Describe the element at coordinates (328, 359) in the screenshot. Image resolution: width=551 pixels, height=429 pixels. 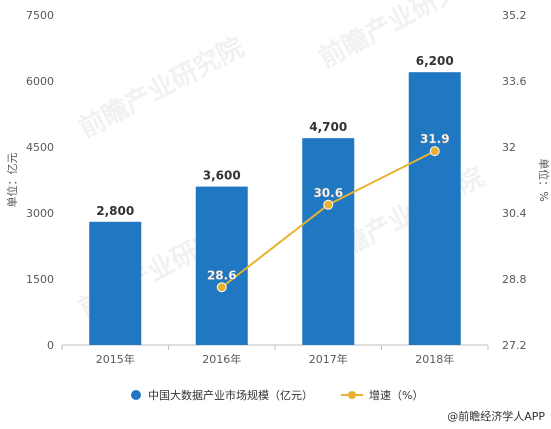
I see `x-tick-label: 2017年` at that location.